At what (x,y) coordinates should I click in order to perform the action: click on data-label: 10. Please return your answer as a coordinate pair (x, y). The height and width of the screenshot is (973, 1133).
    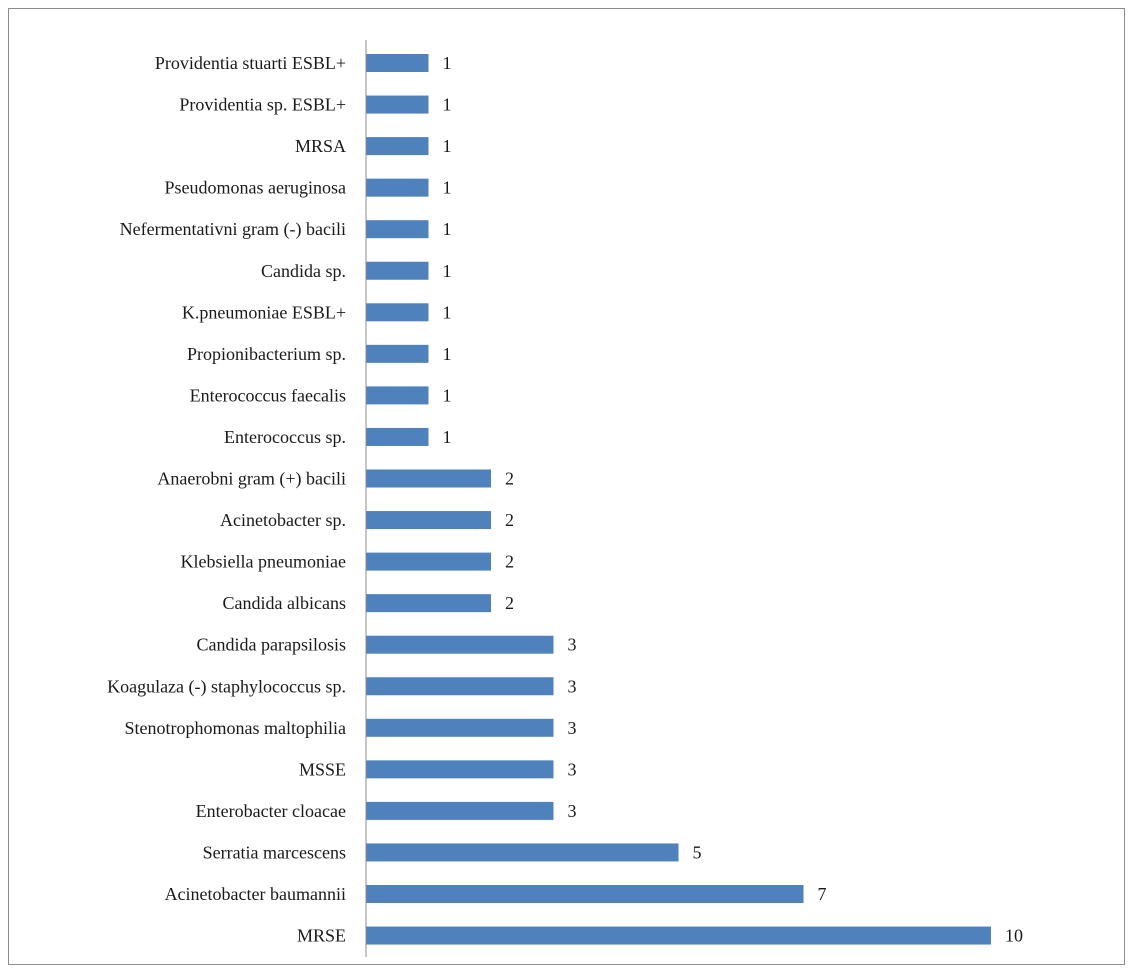
    Looking at the image, I should click on (1014, 936).